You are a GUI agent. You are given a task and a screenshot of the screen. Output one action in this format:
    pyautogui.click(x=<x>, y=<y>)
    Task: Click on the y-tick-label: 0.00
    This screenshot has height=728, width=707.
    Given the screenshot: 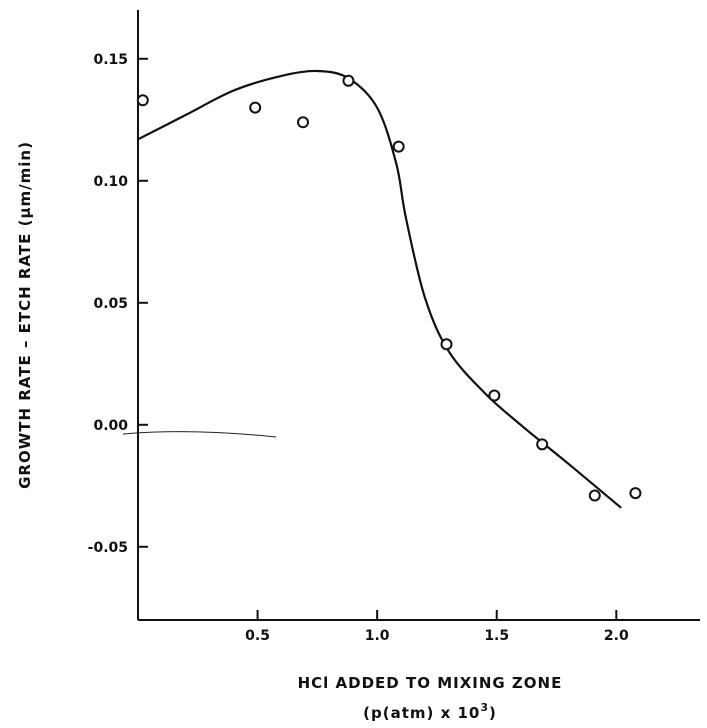 What is the action you would take?
    pyautogui.click(x=110, y=426)
    